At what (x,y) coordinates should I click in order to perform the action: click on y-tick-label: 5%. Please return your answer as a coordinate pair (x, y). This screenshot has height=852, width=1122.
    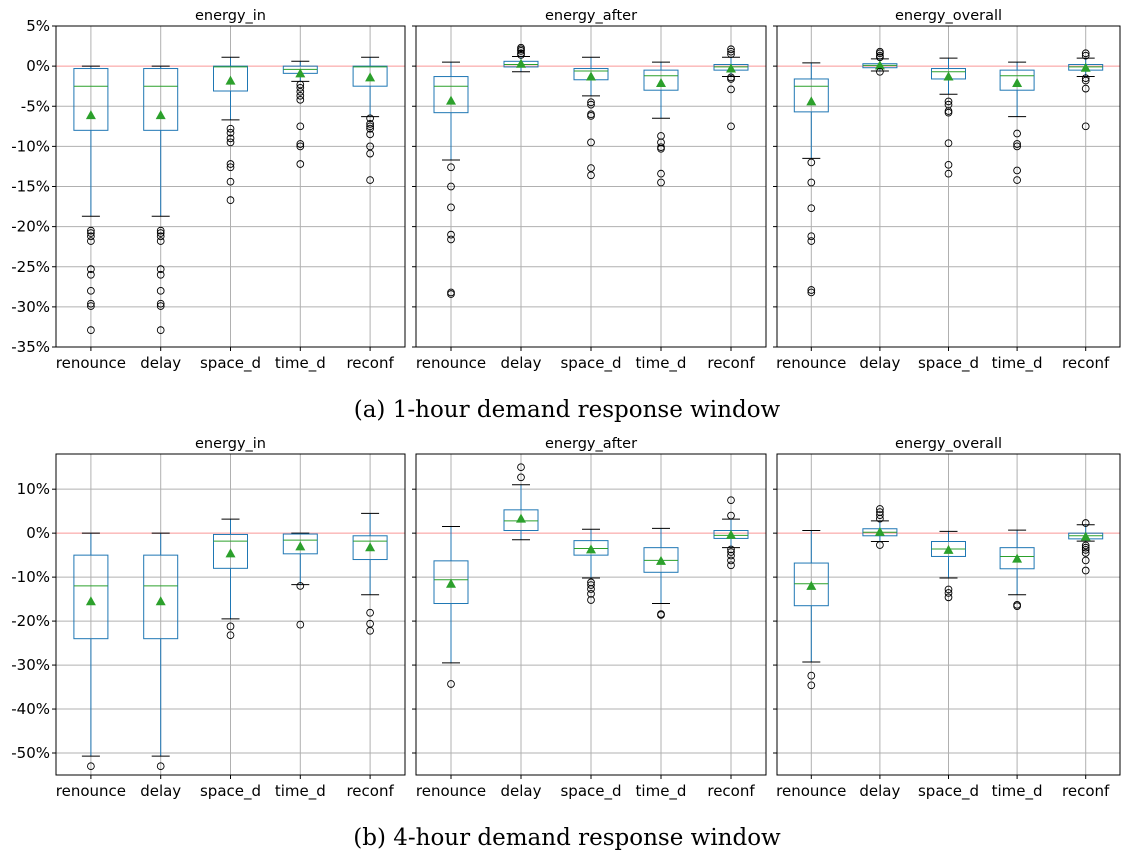
    Looking at the image, I should click on (38, 26).